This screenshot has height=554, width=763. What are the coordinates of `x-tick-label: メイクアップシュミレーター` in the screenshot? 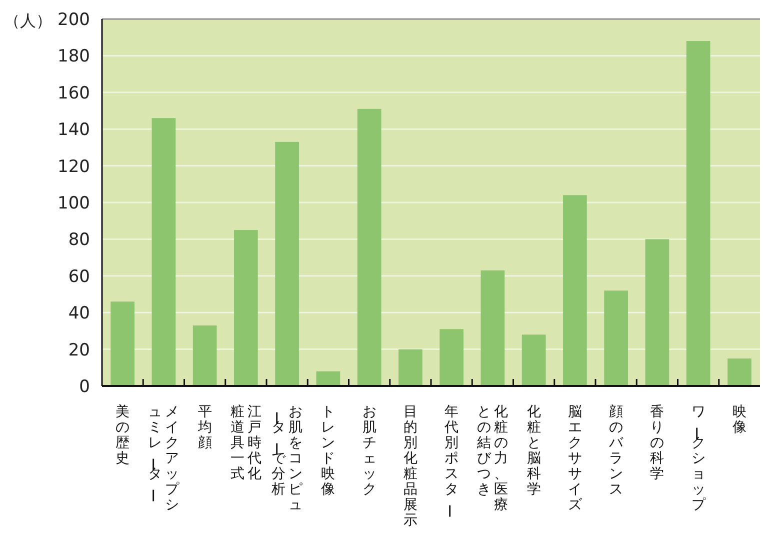 It's located at (162, 458).